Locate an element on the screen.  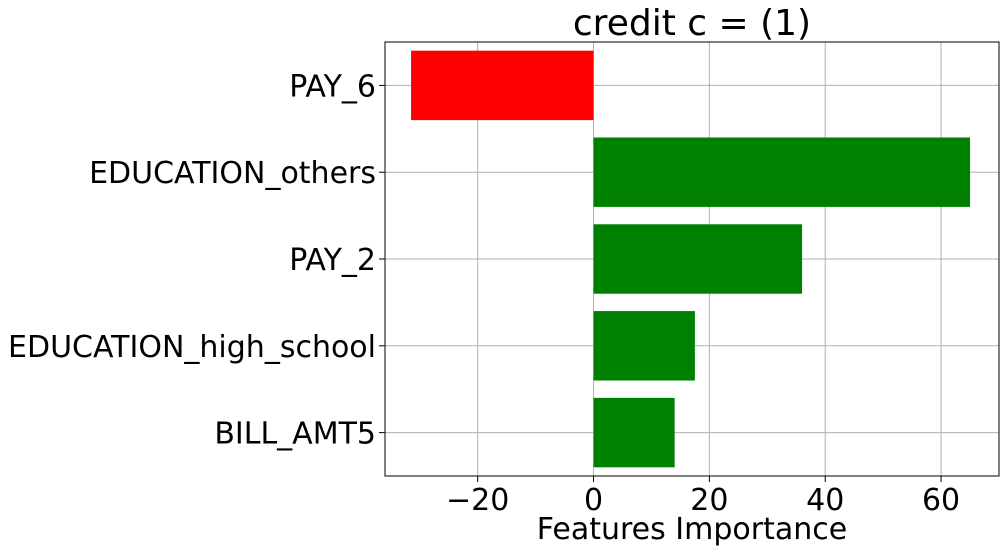
bar-education-high-school is located at coordinates (644, 346).